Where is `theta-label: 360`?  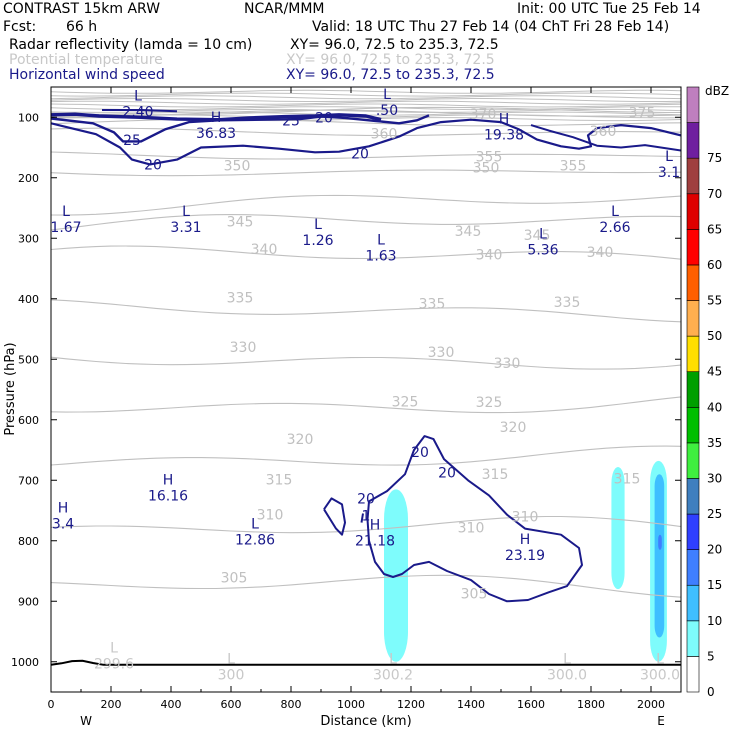 theta-label: 360 is located at coordinates (384, 135).